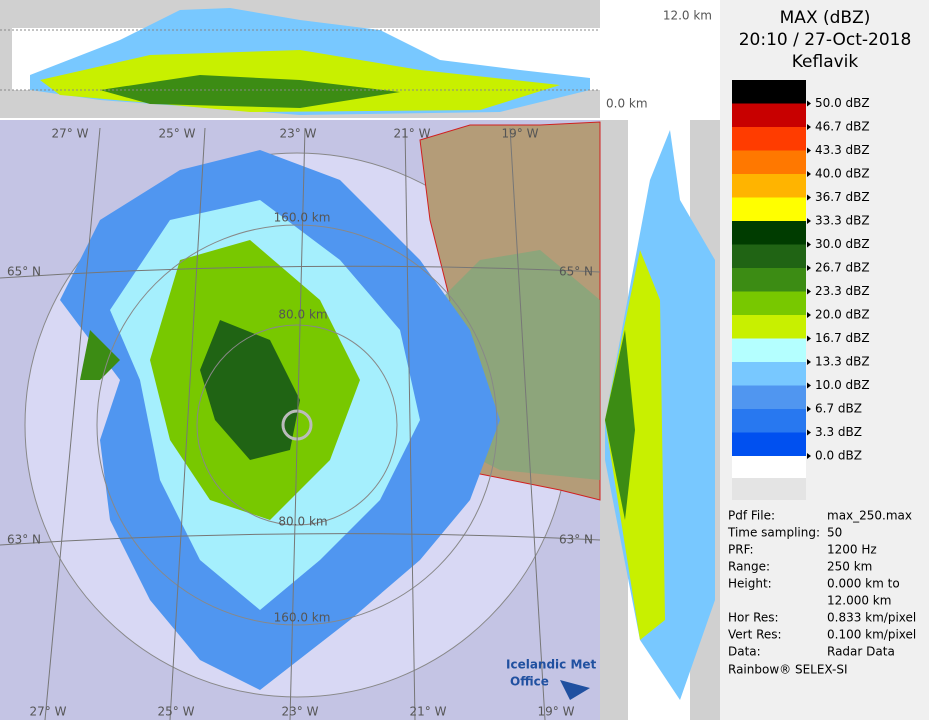 The width and height of the screenshot is (929, 720). I want to click on legend-label: 0.0 dBZ, so click(838, 456).